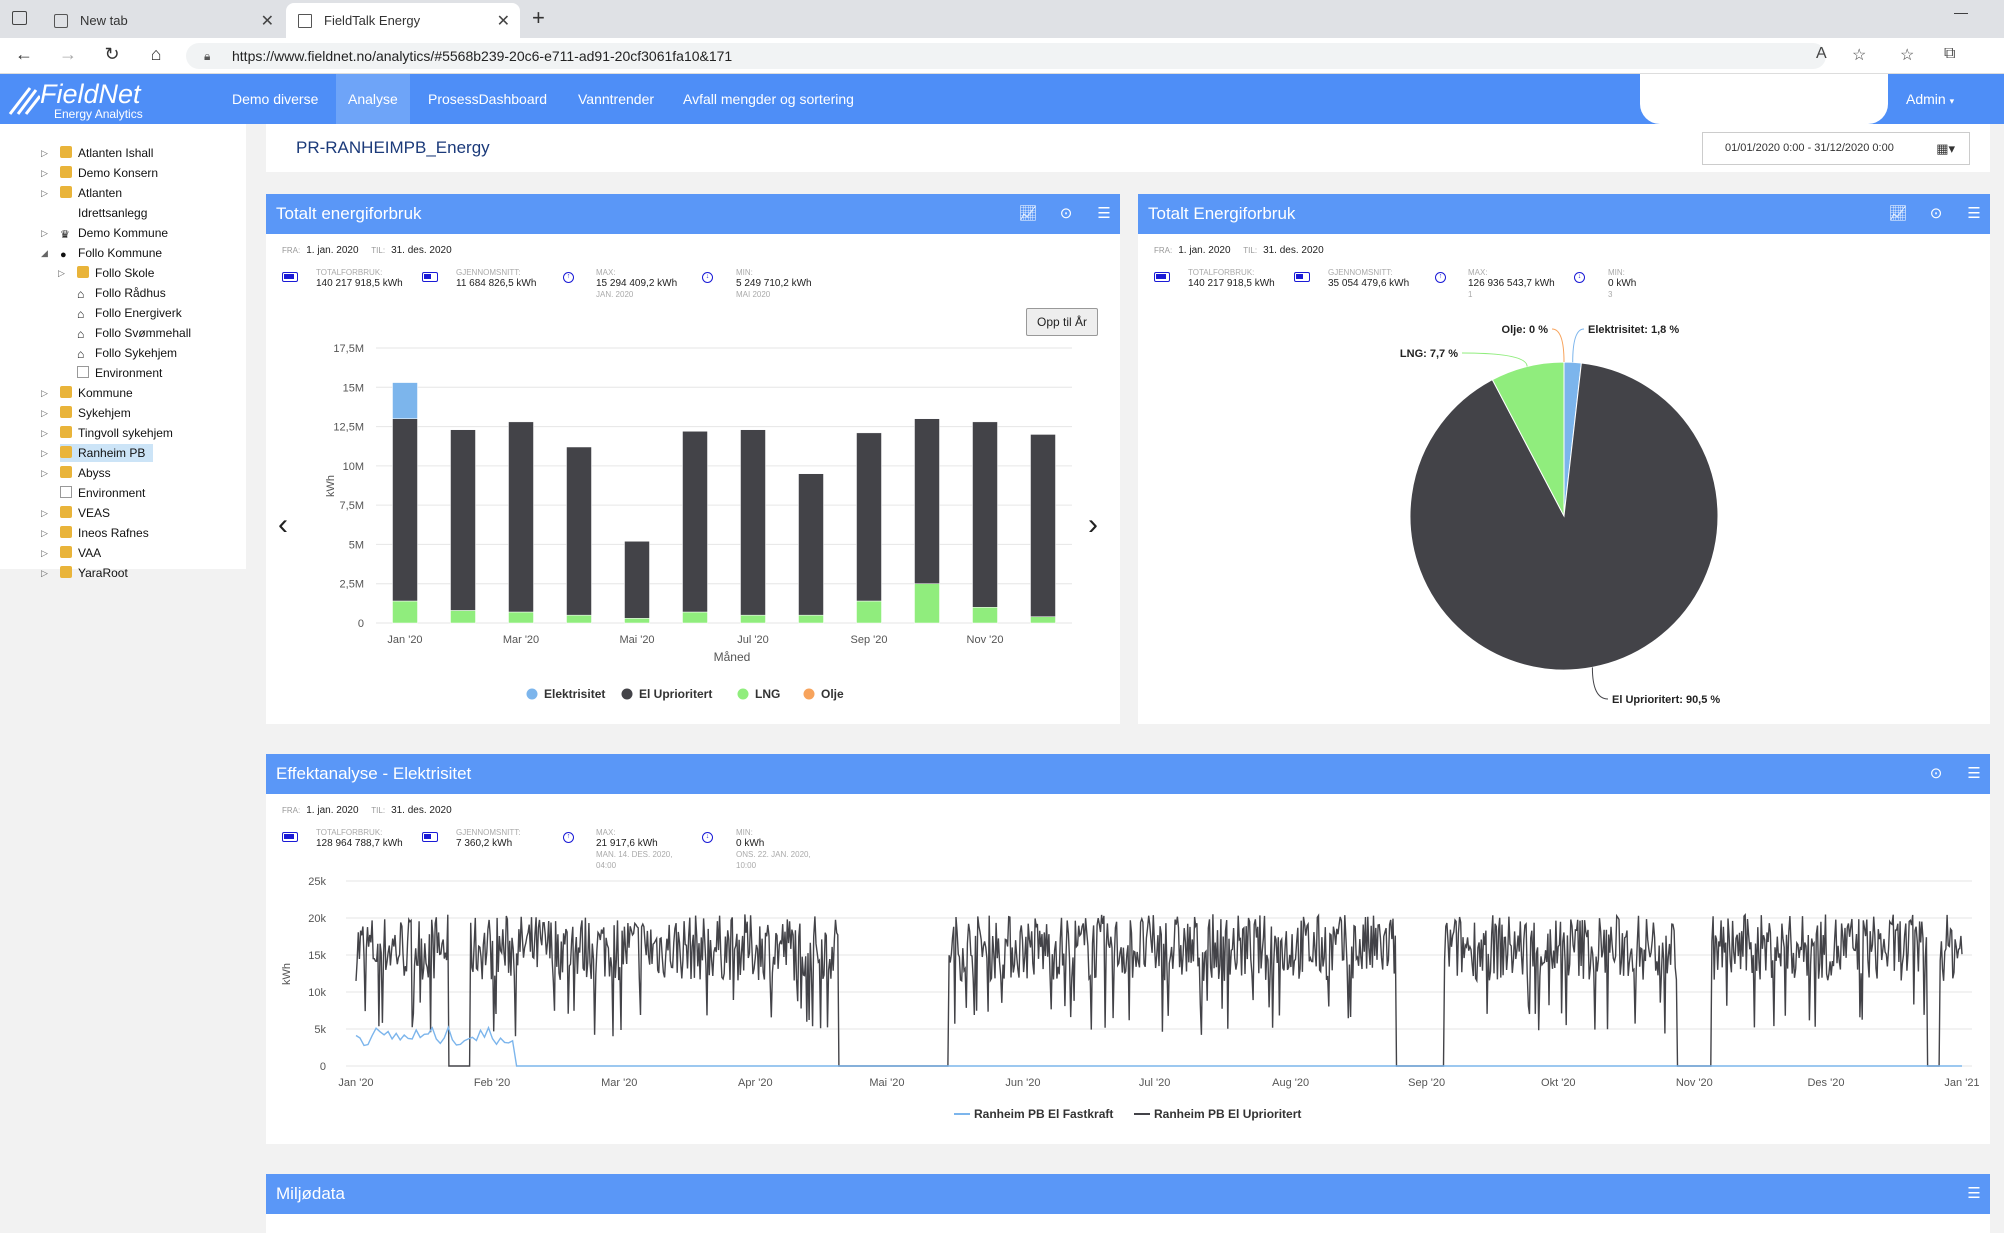 Image resolution: width=2004 pixels, height=1233 pixels. I want to click on house-icon: ⌂, so click(81, 354).